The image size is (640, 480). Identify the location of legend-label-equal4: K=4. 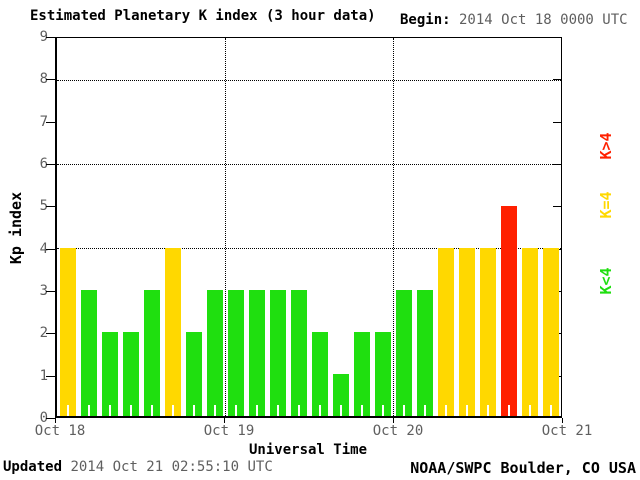
(606, 205).